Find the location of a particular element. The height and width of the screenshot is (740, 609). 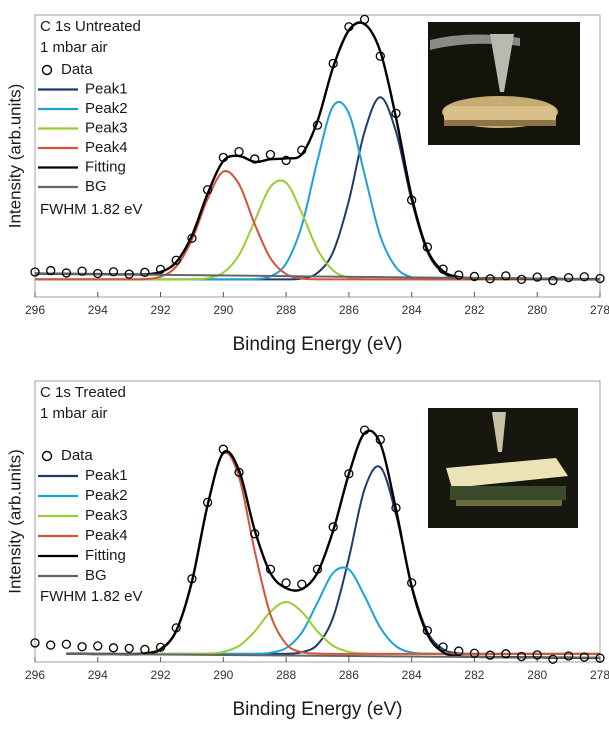

legend-marker is located at coordinates (47, 70).